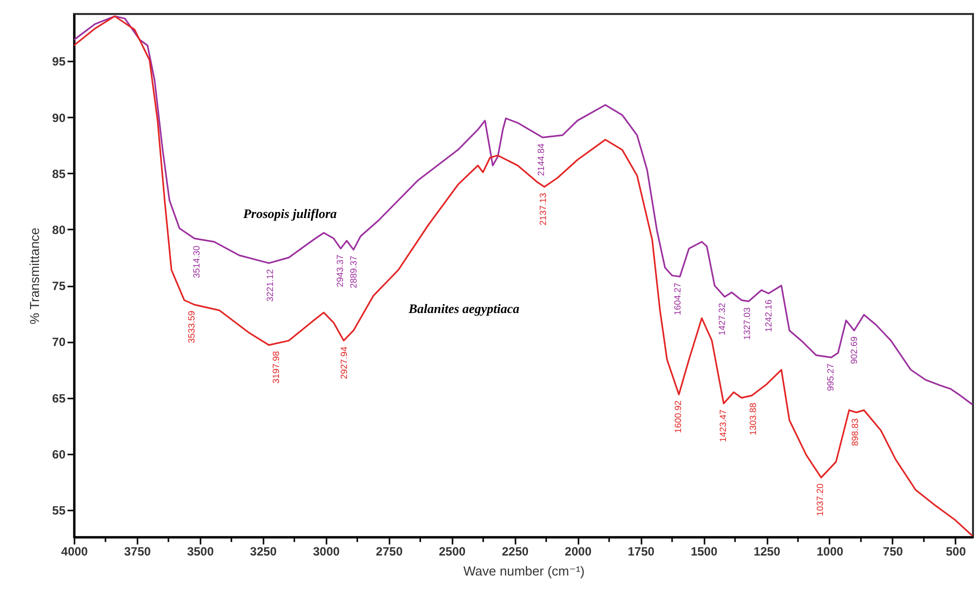  What do you see at coordinates (723, 425) in the screenshot?
I see `annotation: 1423.47` at bounding box center [723, 425].